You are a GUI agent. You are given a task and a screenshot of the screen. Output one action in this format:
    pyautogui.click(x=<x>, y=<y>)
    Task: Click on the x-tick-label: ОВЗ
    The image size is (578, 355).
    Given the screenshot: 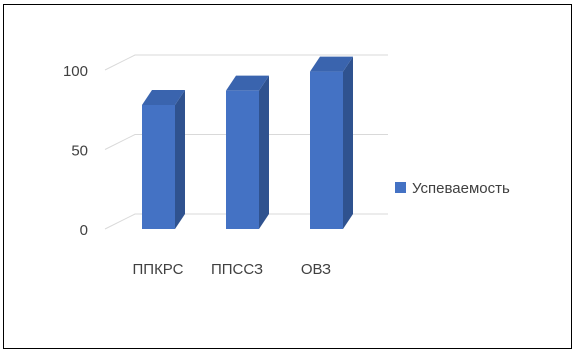 What is the action you would take?
    pyautogui.click(x=316, y=269)
    